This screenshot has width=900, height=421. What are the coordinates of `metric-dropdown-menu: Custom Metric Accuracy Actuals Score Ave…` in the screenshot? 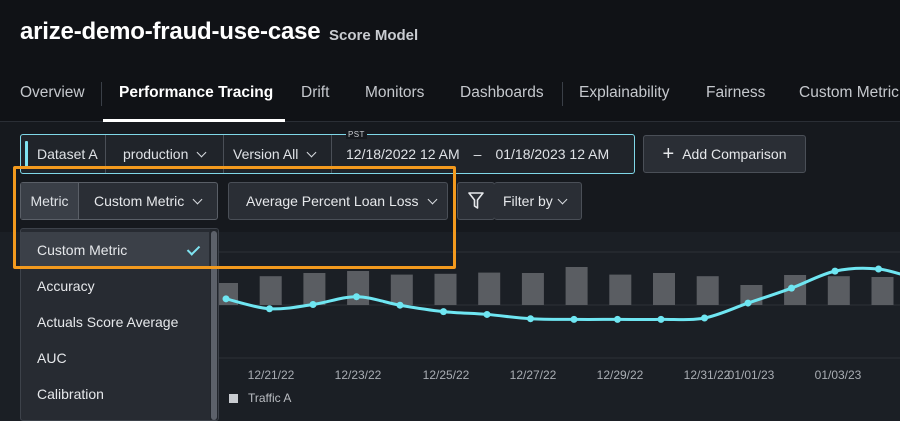 It's located at (119, 324).